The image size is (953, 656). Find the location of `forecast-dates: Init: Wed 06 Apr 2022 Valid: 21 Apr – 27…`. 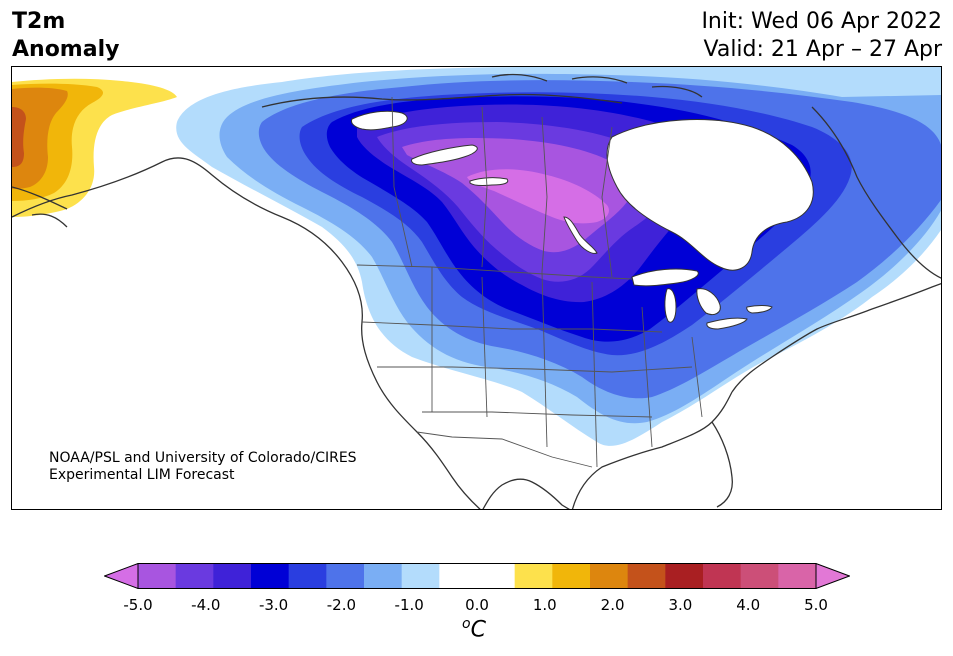

forecast-dates: Init: Wed 06 Apr 2022 Valid: 21 Apr – 27… is located at coordinates (821, 36).